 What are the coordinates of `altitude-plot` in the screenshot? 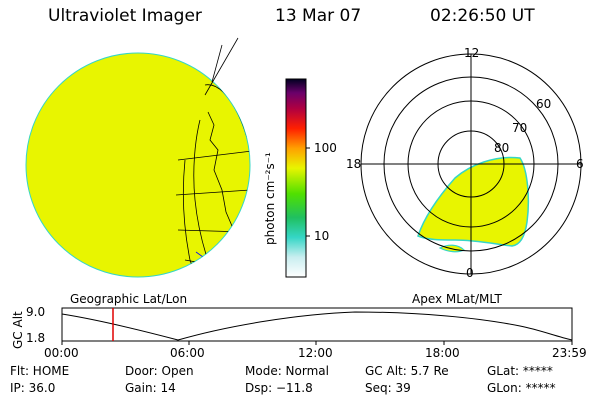 It's located at (317, 326).